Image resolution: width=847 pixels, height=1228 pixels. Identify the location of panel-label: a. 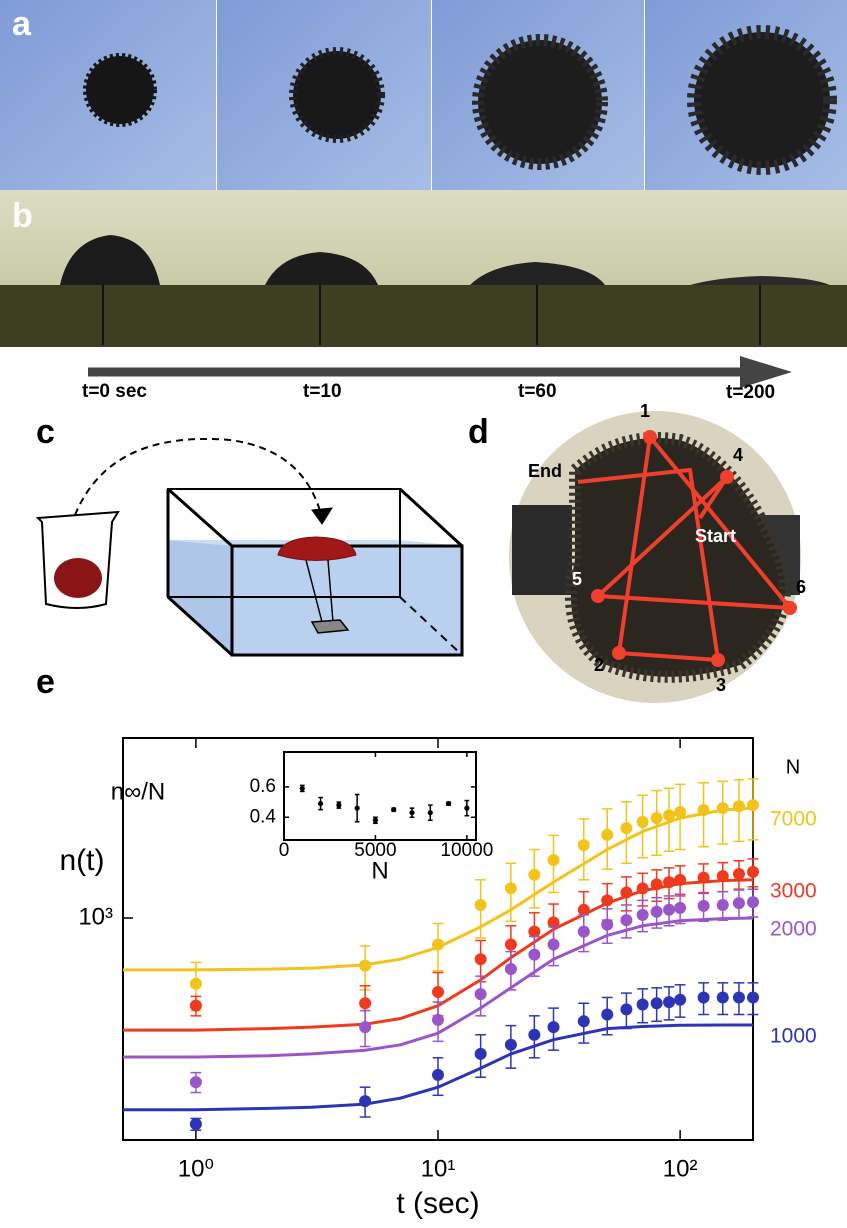
(22, 24).